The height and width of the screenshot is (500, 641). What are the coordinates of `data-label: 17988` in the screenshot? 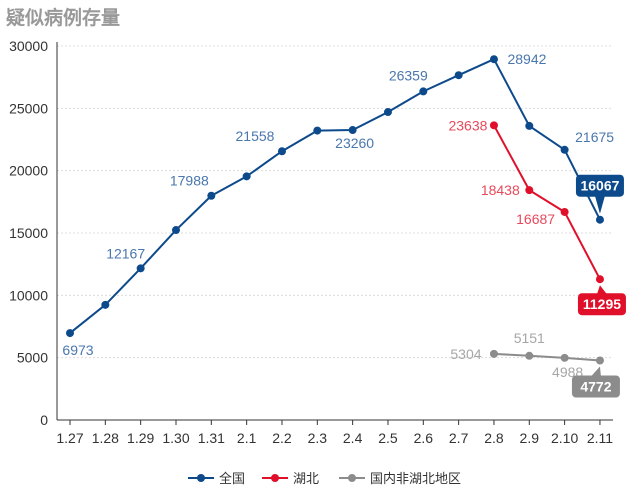 It's located at (189, 181).